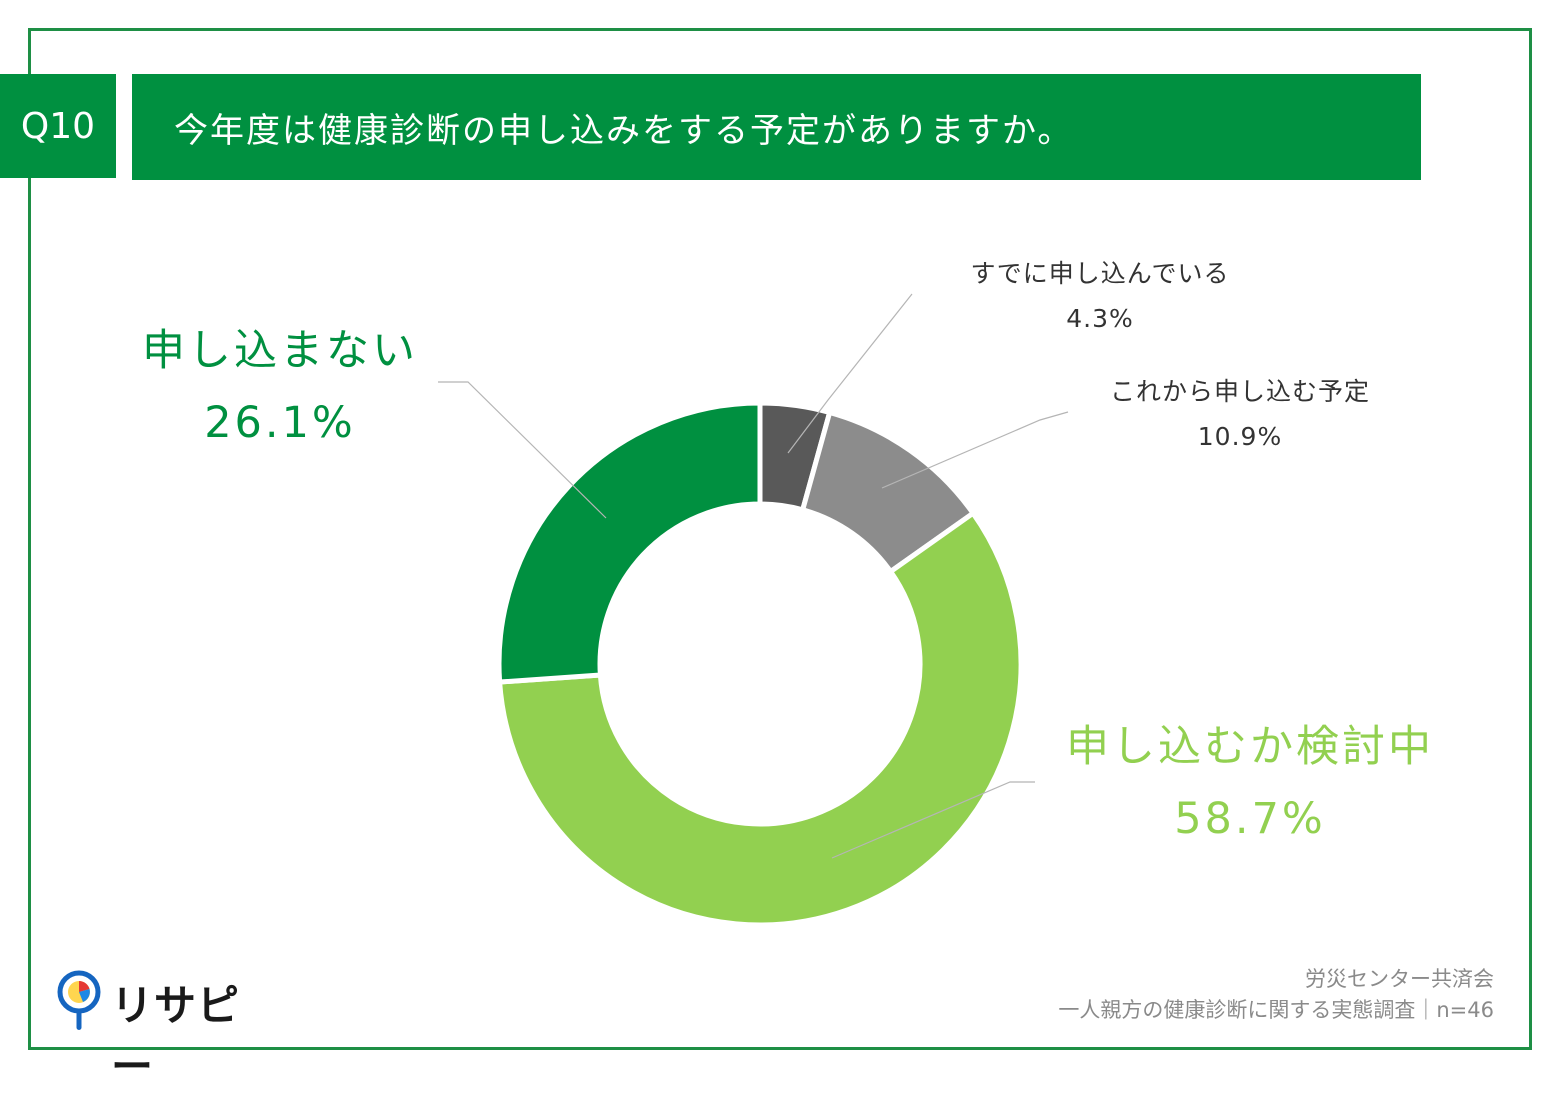 Image resolution: width=1560 pixels, height=1094 pixels. Describe the element at coordinates (933, 820) in the screenshot. I see `leader-line-considering` at that location.